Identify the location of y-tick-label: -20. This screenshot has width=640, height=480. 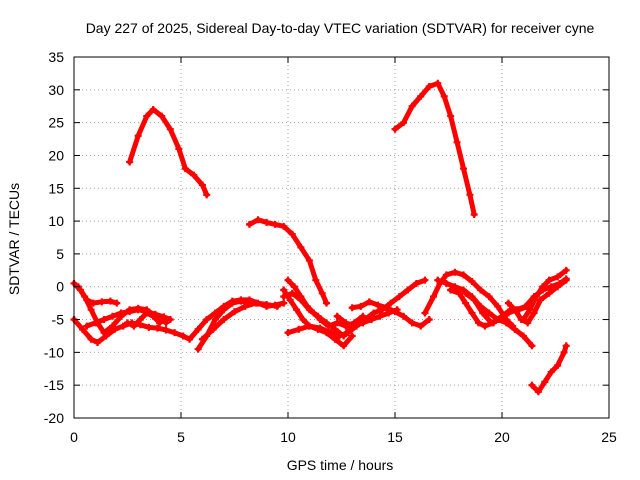
(54, 418).